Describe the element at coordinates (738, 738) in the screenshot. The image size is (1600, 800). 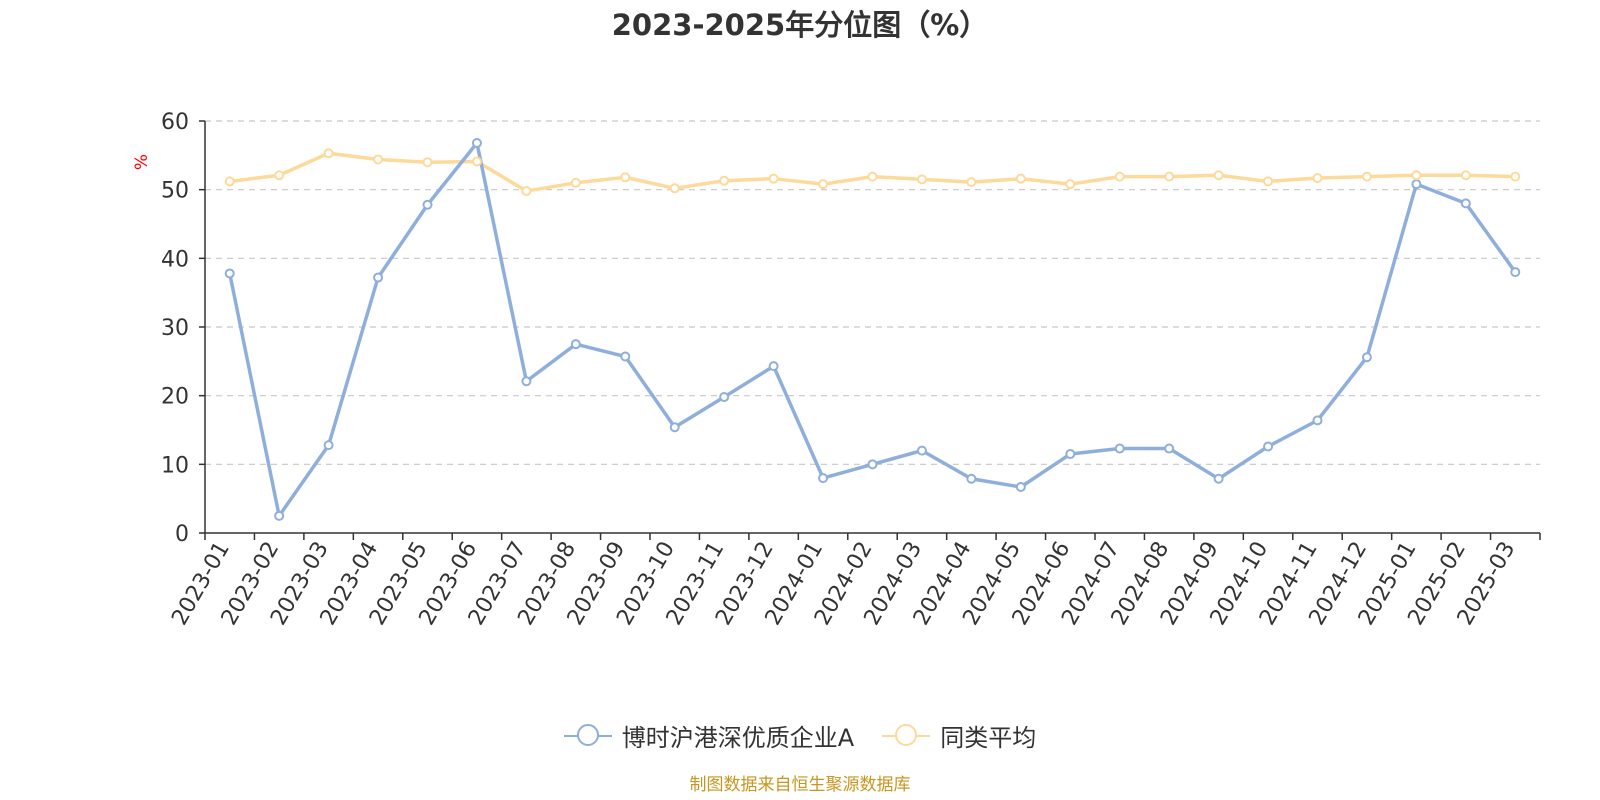
I see `legend-label-fund: 博时沪港深优质企业A` at that location.